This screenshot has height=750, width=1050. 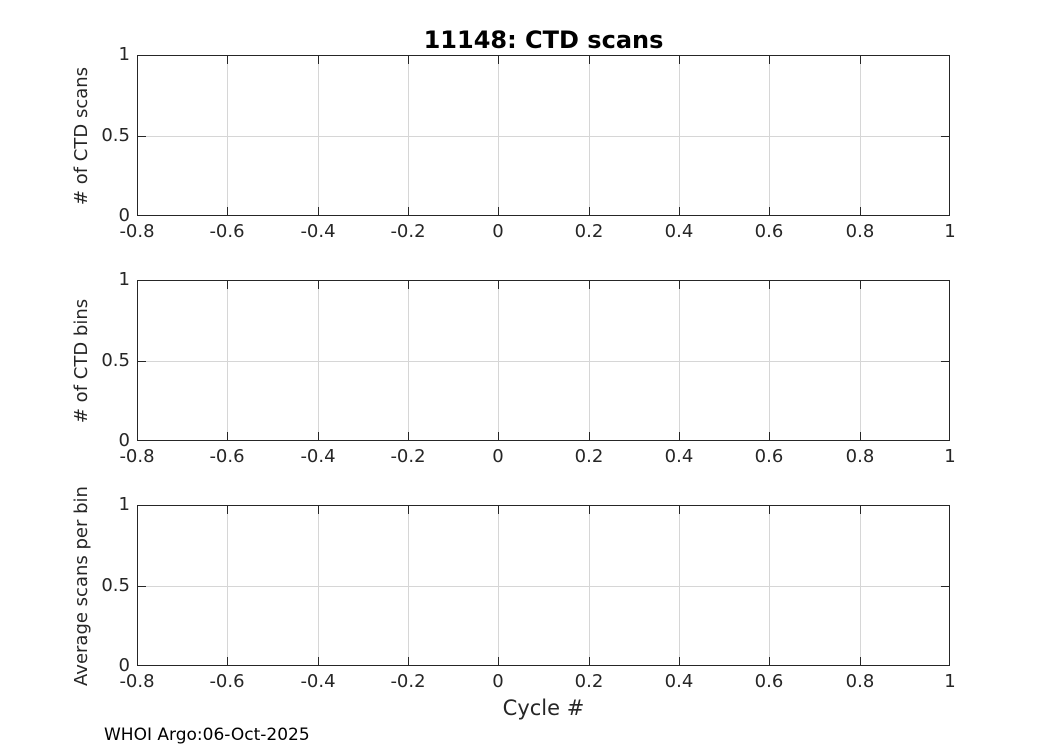 I want to click on watermark-text: WHOI Argo:06-Oct-2025, so click(x=207, y=735).